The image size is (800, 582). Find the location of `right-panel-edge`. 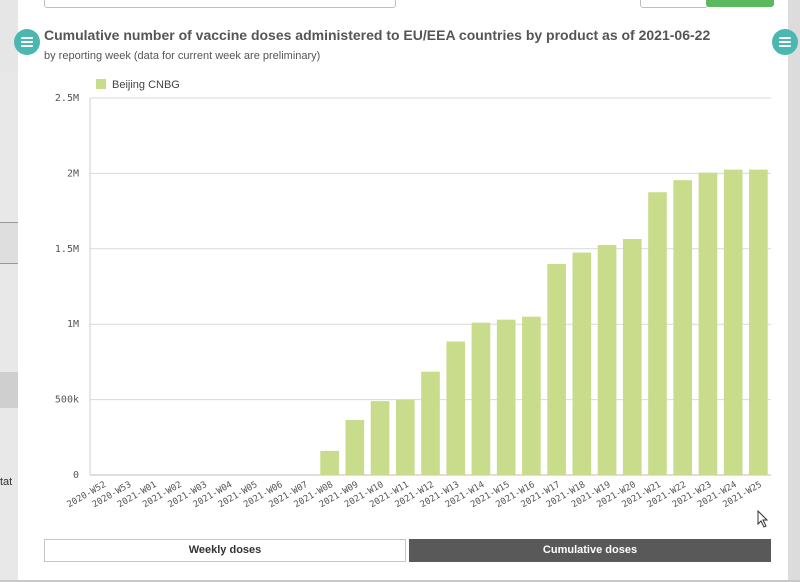

right-panel-edge is located at coordinates (794, 291).